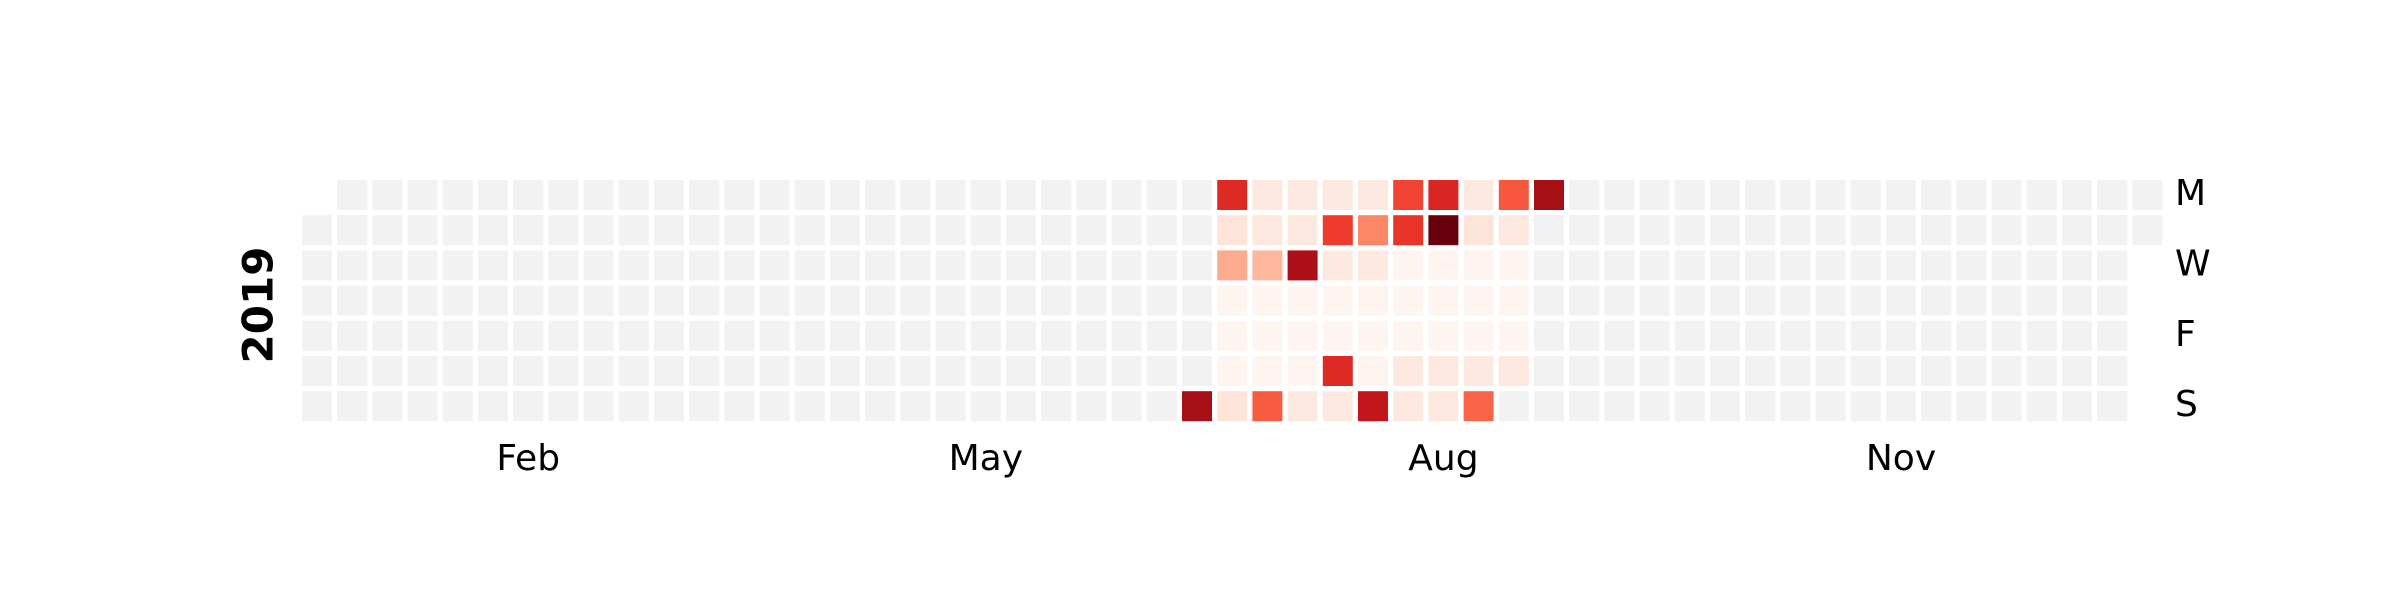  I want to click on weekday-label: S, so click(2186, 404).